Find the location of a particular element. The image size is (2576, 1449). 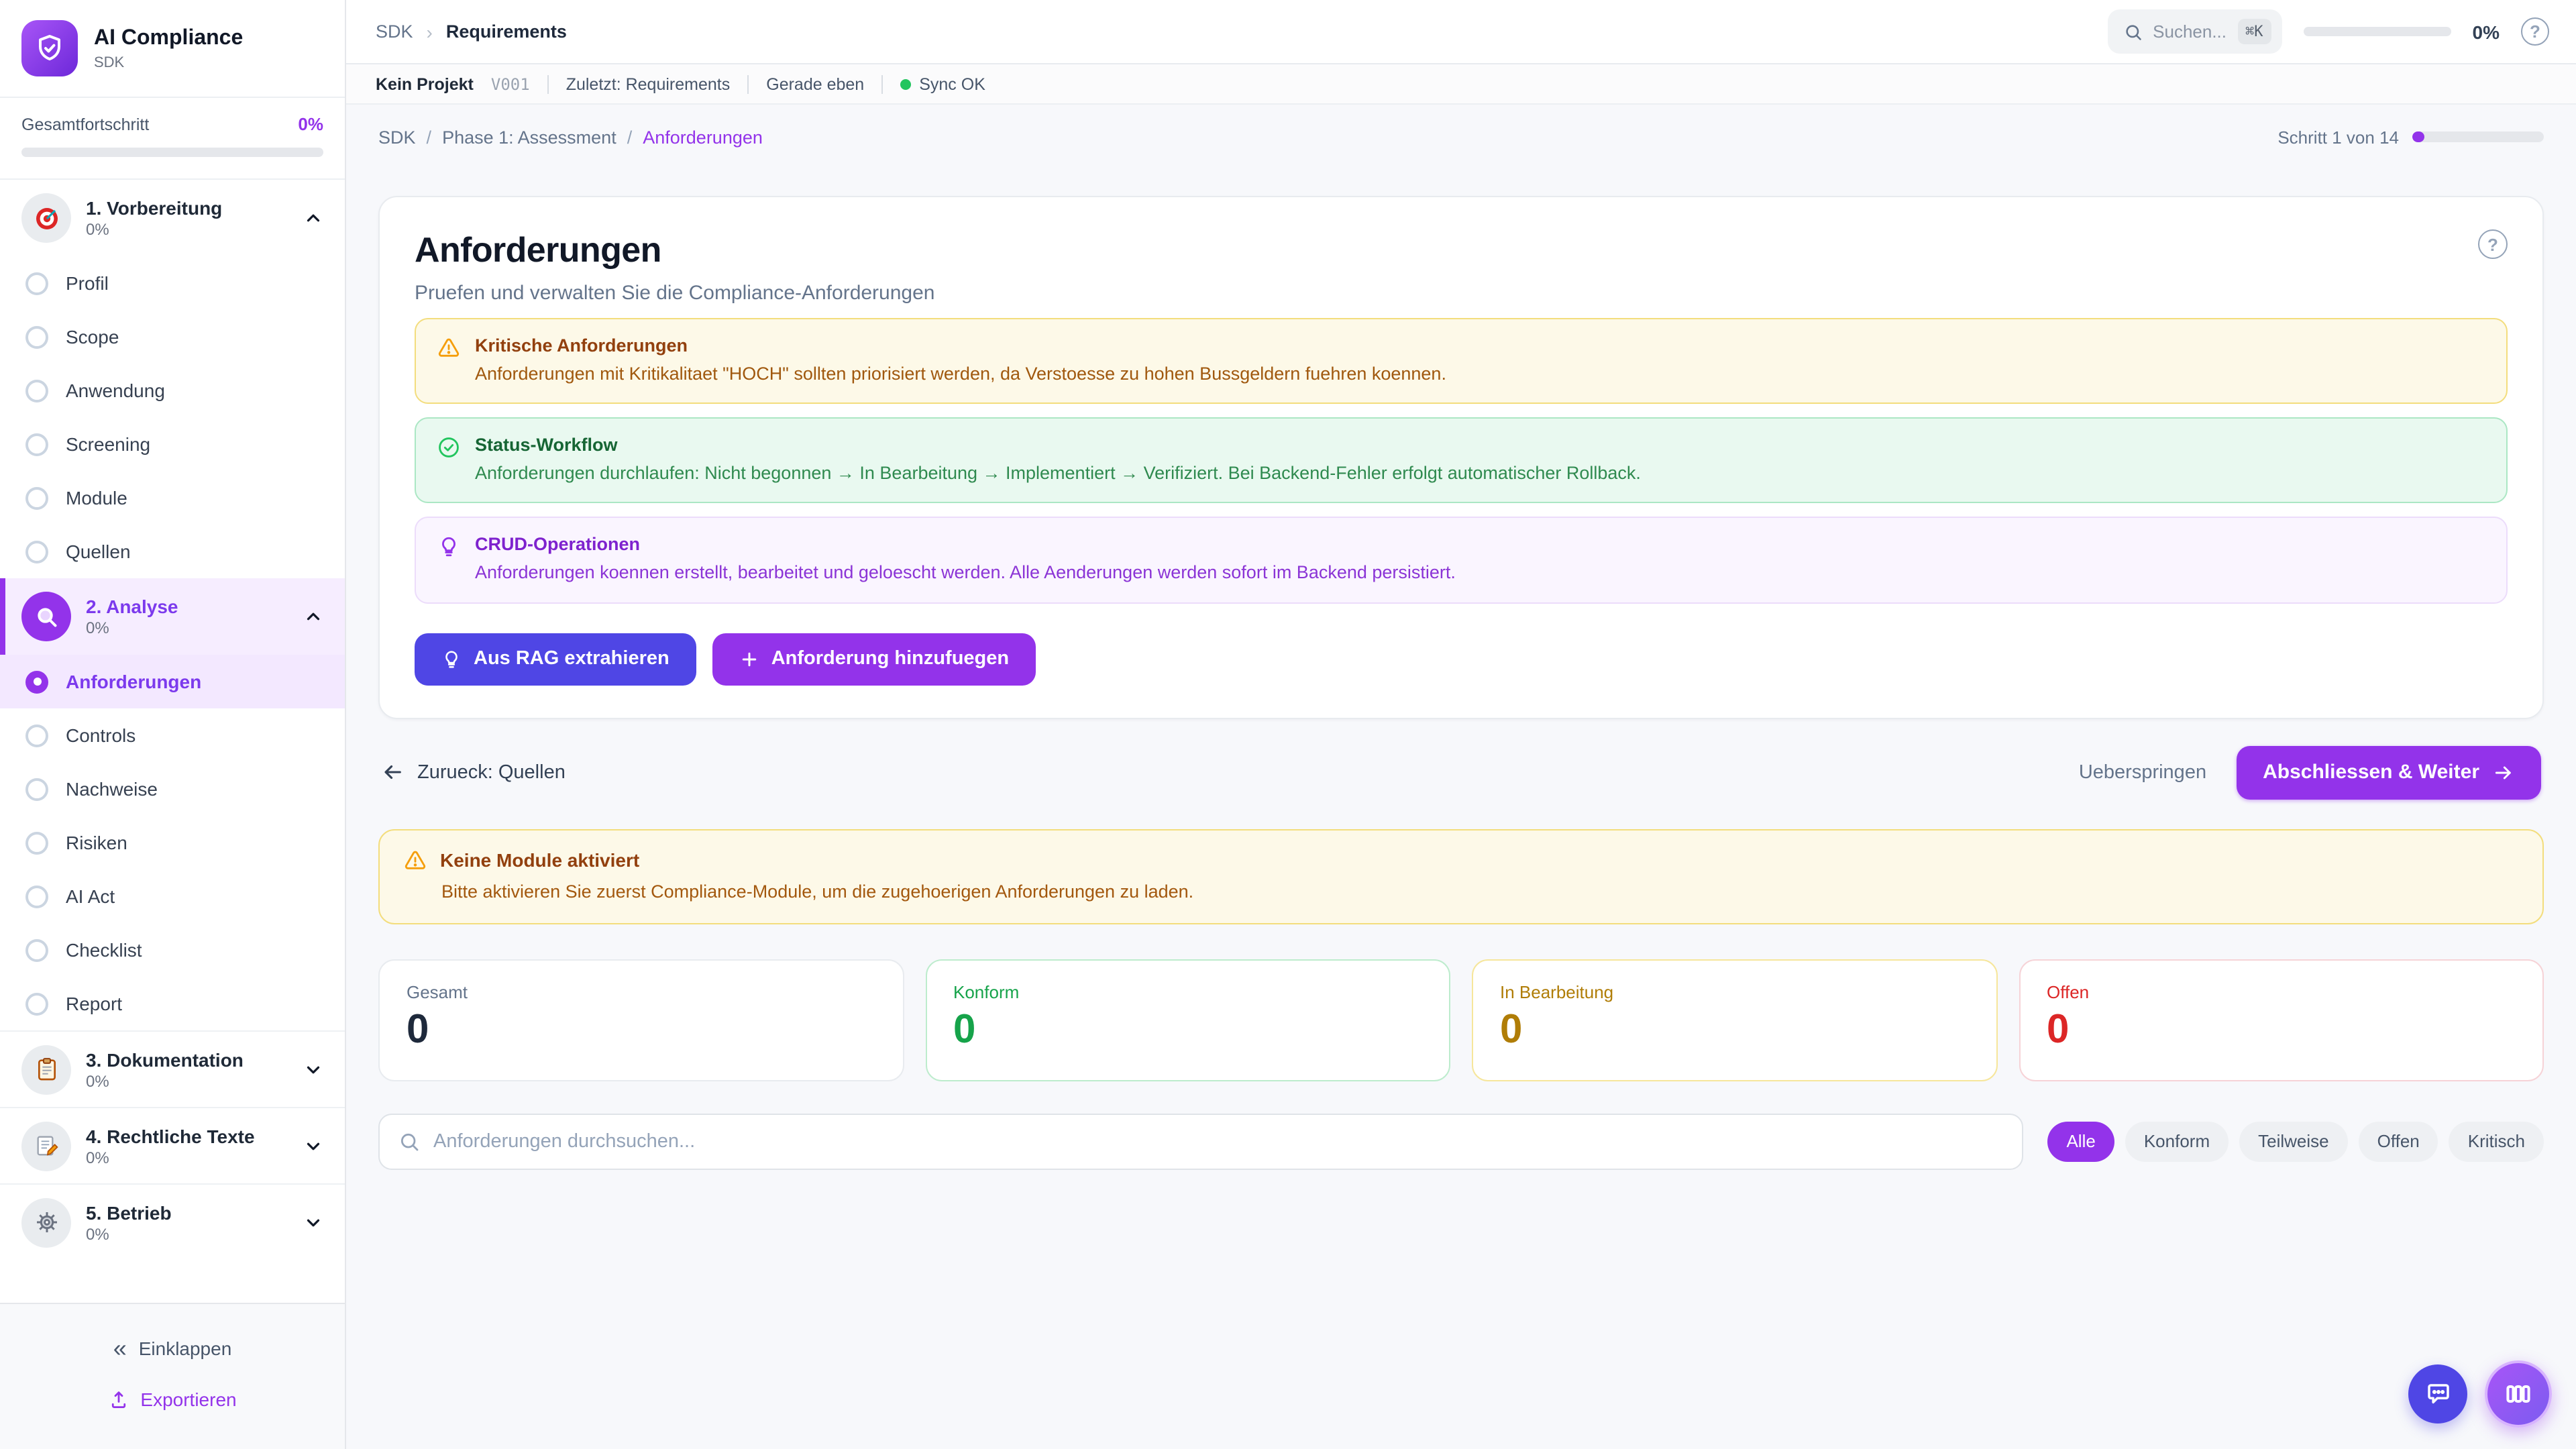

sidebar-section-rechtliche-texte: 4. Rechtliche Texte 0% is located at coordinates (172, 1145).